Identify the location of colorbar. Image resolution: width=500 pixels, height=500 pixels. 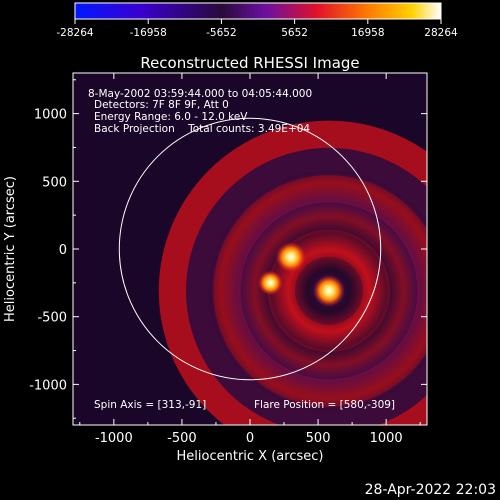
(258, 11).